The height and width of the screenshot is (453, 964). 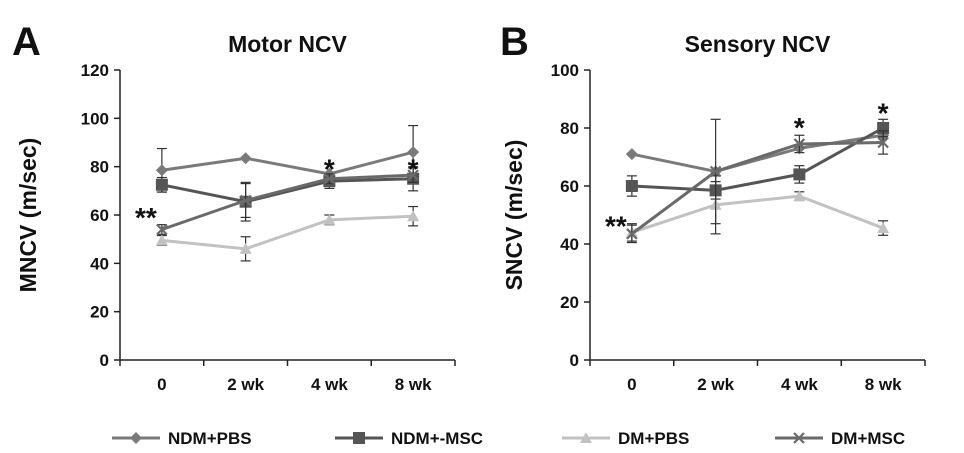 I want to click on panel-letter: B, so click(x=514, y=42).